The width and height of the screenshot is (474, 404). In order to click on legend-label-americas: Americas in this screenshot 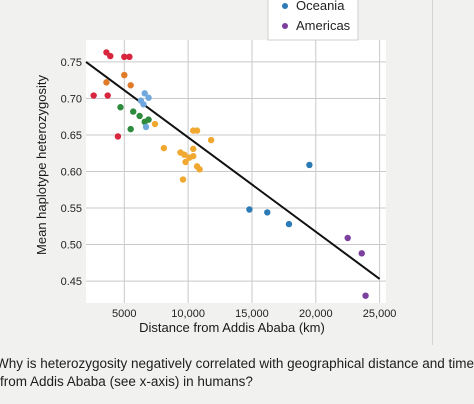, I will do `click(323, 25)`.